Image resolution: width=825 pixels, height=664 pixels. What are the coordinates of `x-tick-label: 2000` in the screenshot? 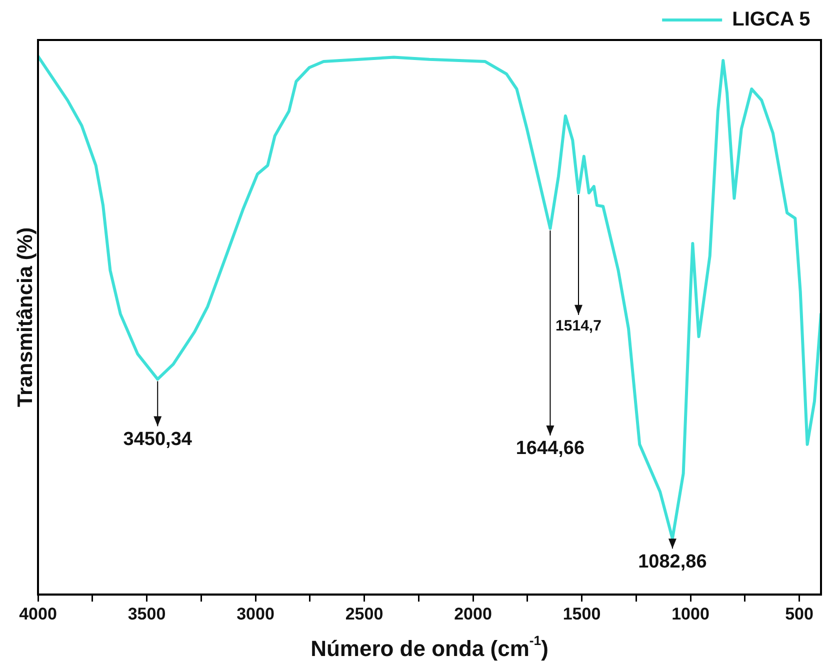 It's located at (473, 614).